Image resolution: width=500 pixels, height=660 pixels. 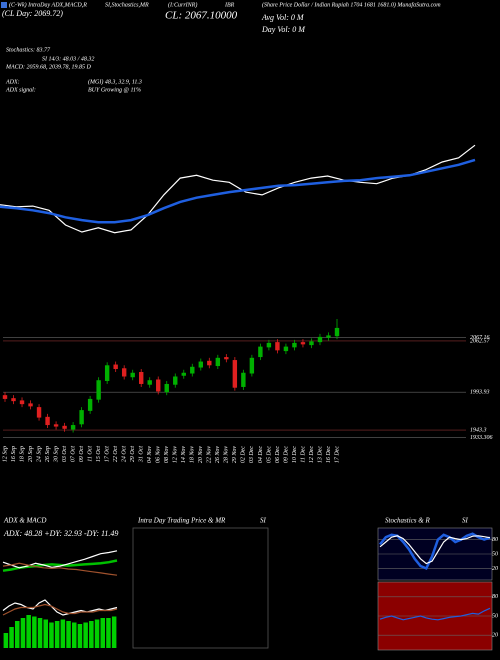 What do you see at coordinates (495, 540) in the screenshot?
I see `y-tick-label: 80` at bounding box center [495, 540].